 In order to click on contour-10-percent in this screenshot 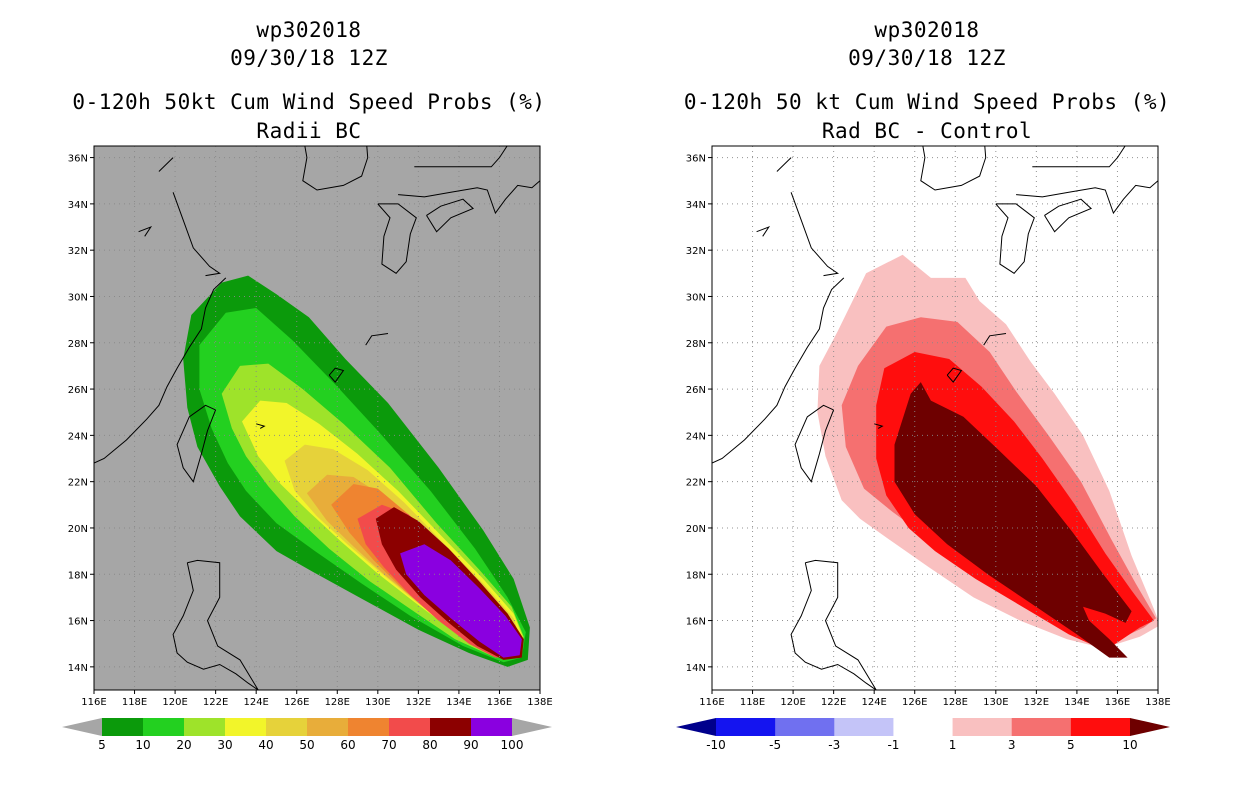, I will do `click(1013, 520)`.